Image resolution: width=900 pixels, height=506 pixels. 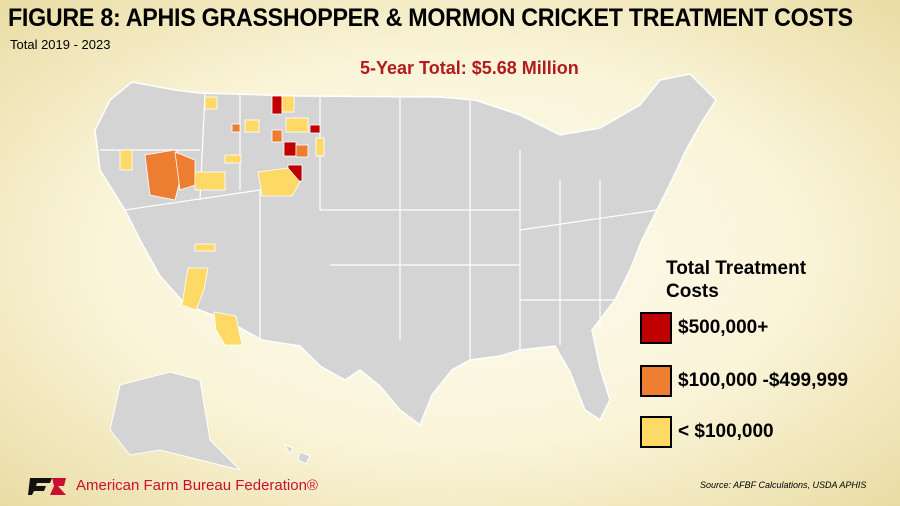 I want to click on legend-item: $500,000+, so click(x=704, y=328).